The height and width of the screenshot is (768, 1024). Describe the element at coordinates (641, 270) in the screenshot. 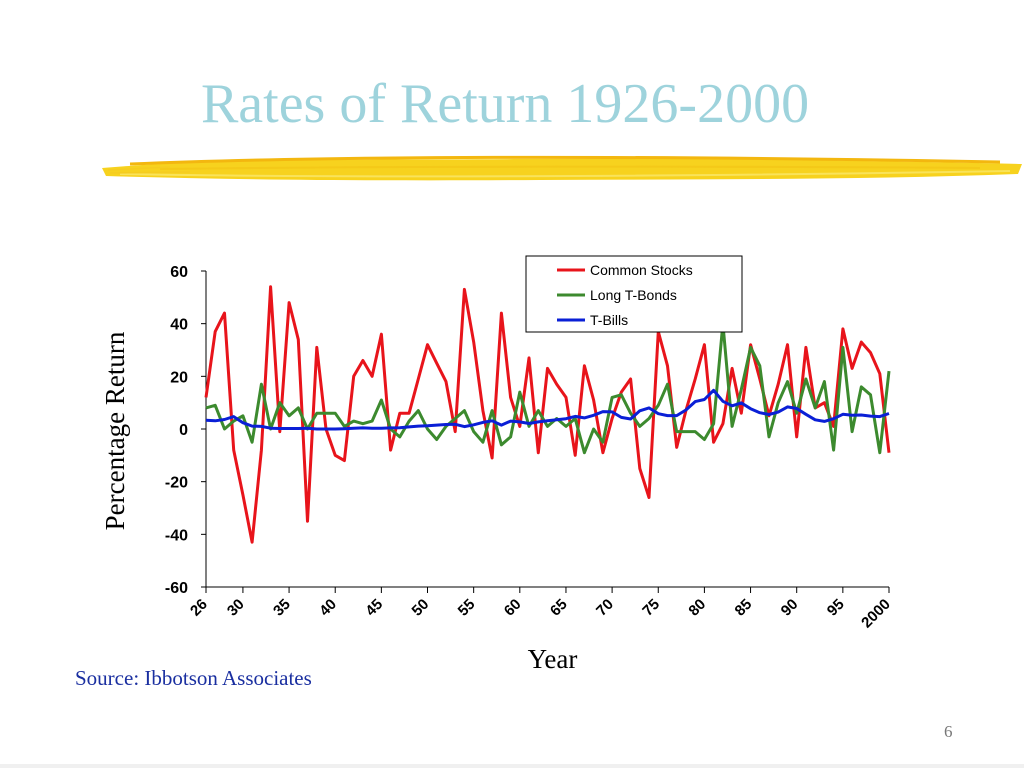

I see `legend-label: Common Stocks` at that location.